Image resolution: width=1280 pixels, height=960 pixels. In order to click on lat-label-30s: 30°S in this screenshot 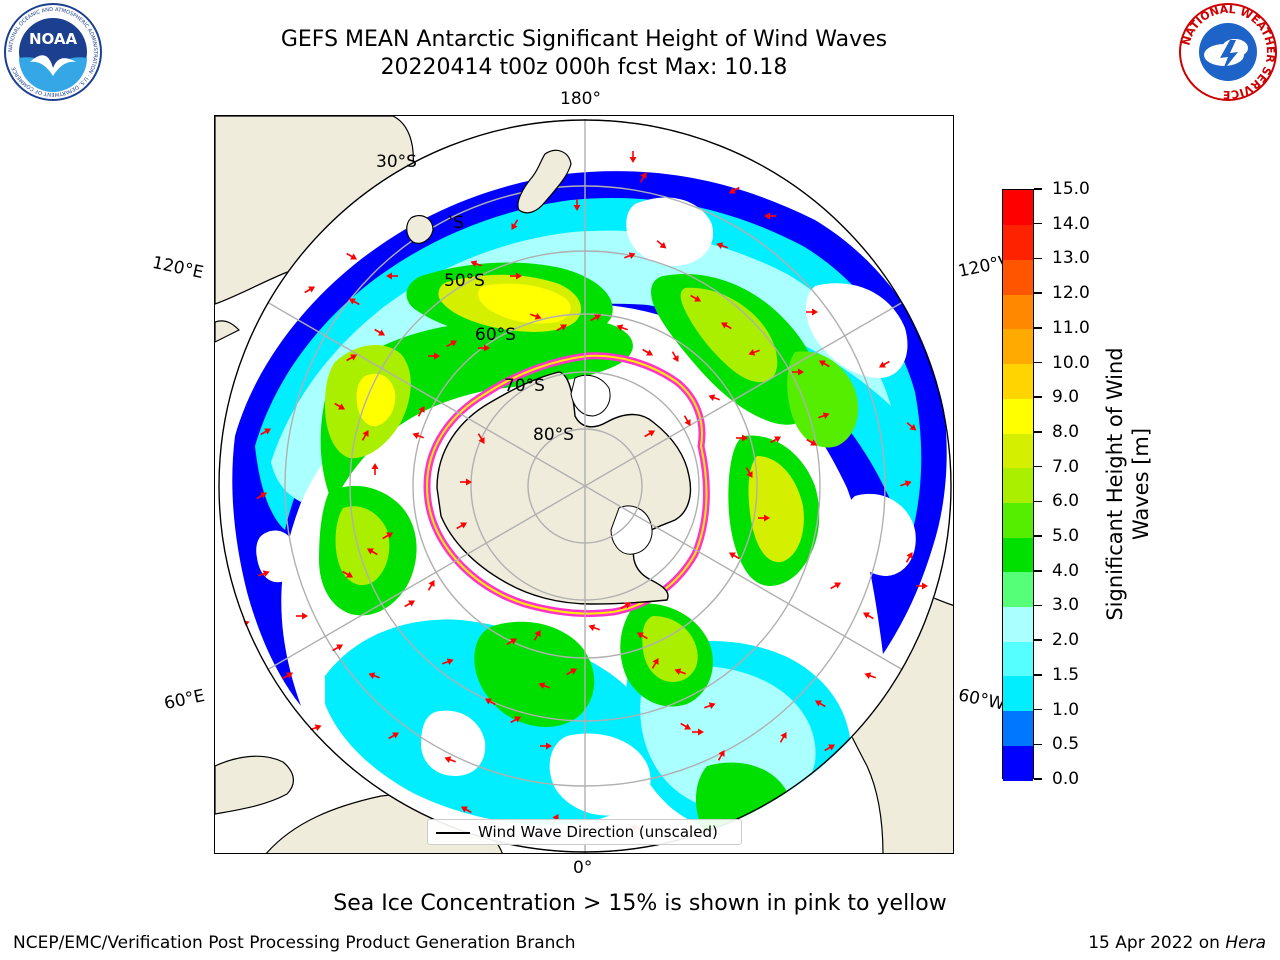, I will do `click(396, 162)`.